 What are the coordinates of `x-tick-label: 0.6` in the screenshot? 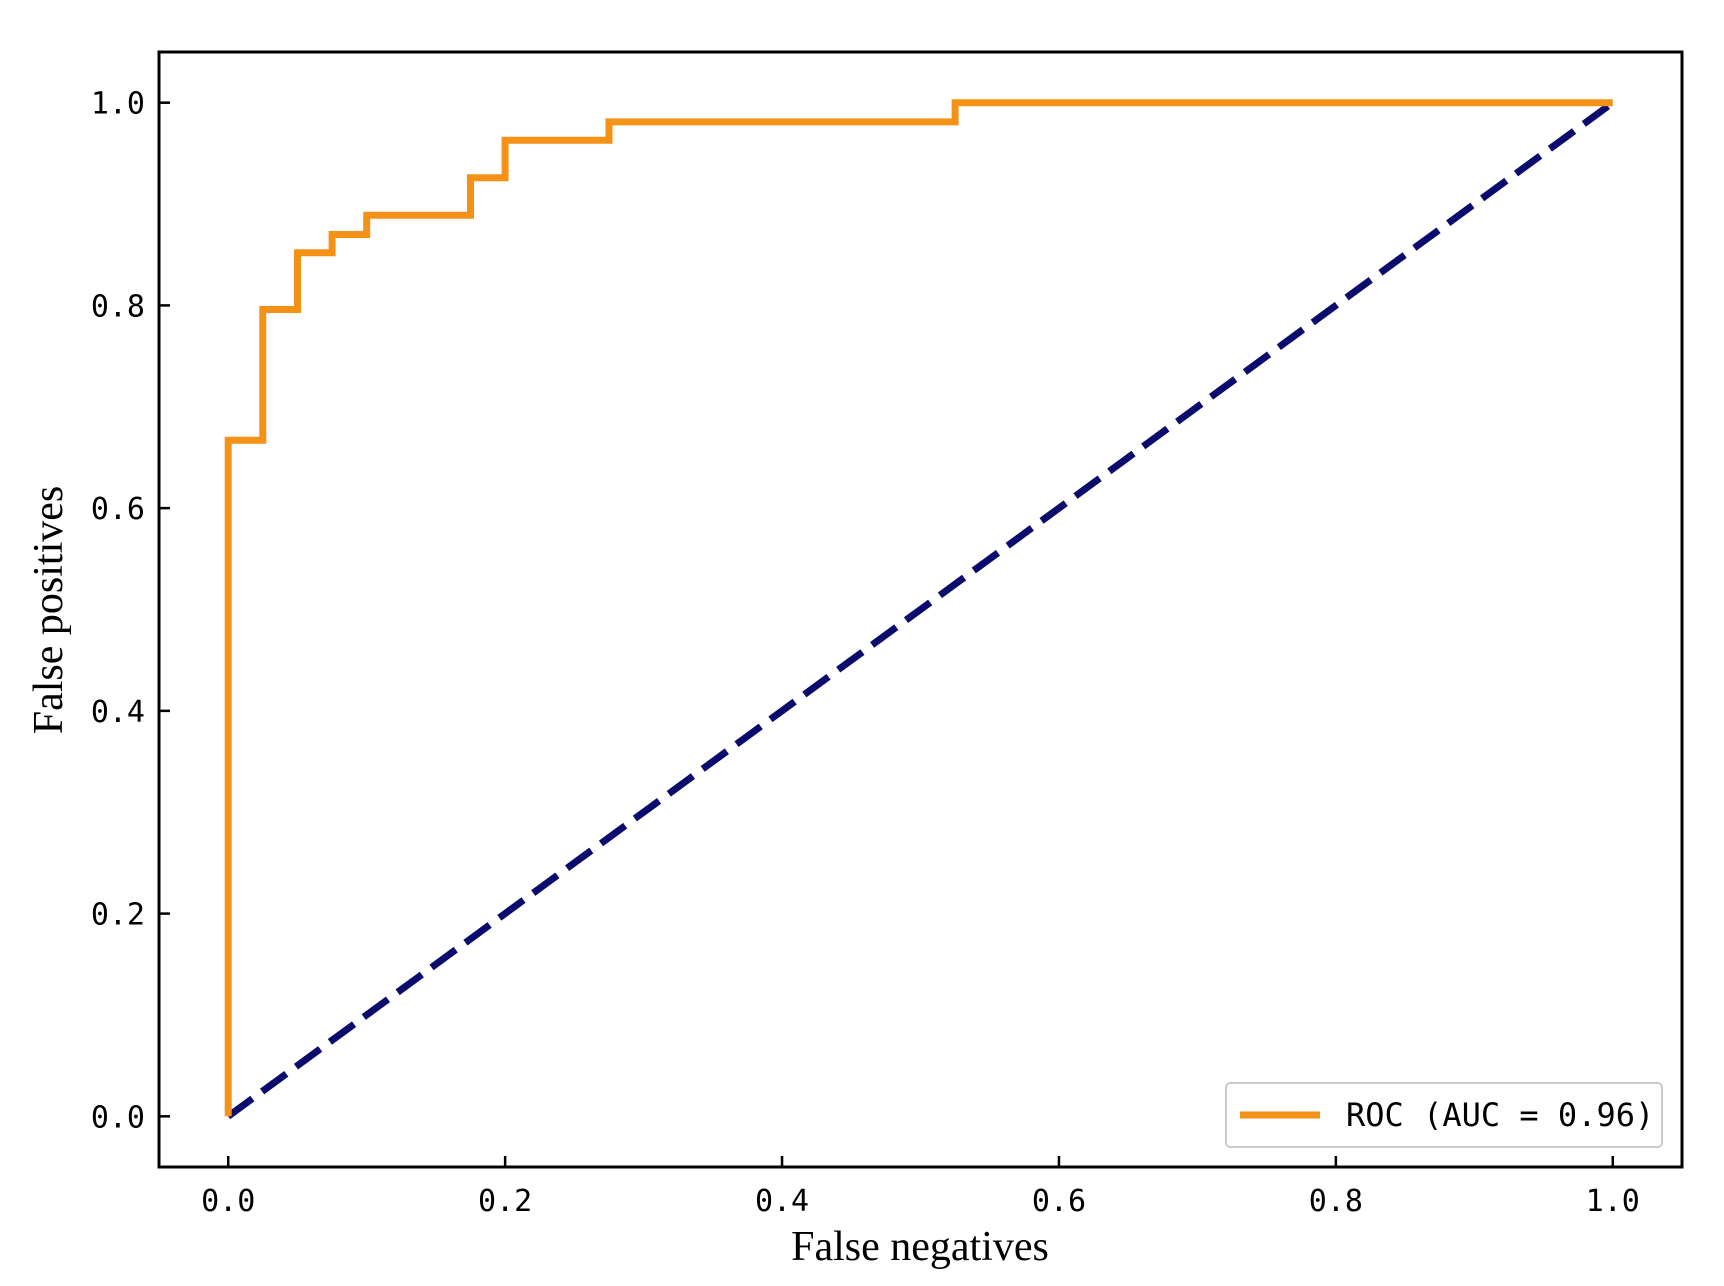 It's located at (1059, 1201).